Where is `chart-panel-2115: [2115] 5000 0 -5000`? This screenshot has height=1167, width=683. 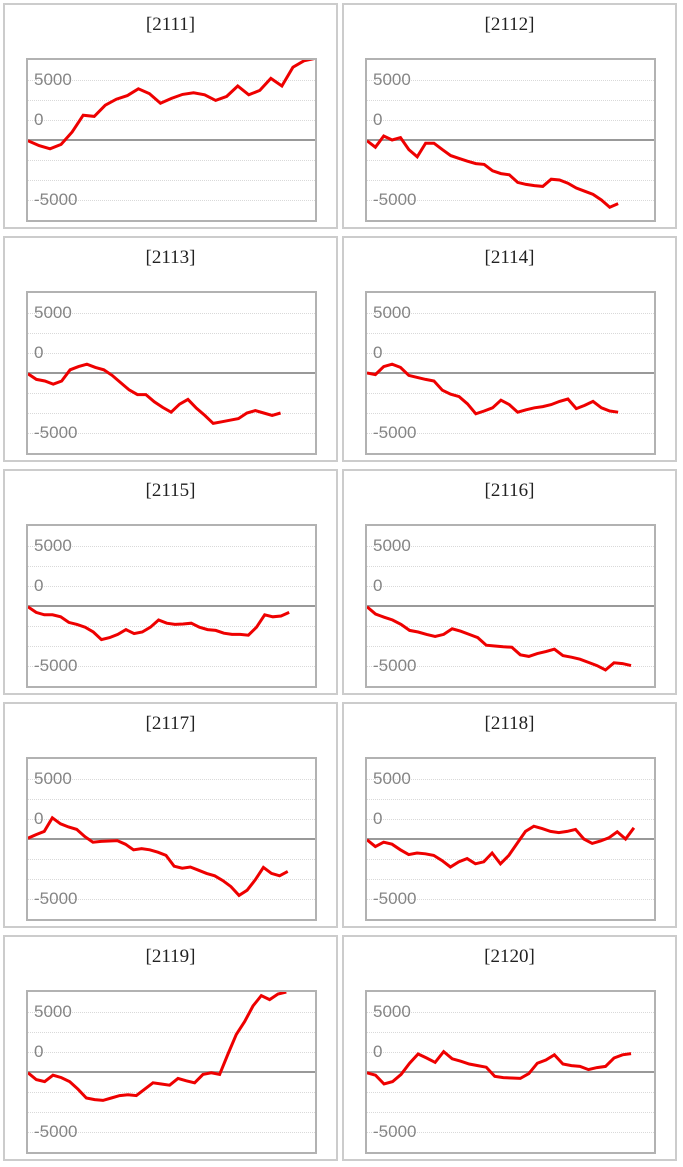 chart-panel-2115: [2115] 5000 0 -5000 is located at coordinates (170, 582).